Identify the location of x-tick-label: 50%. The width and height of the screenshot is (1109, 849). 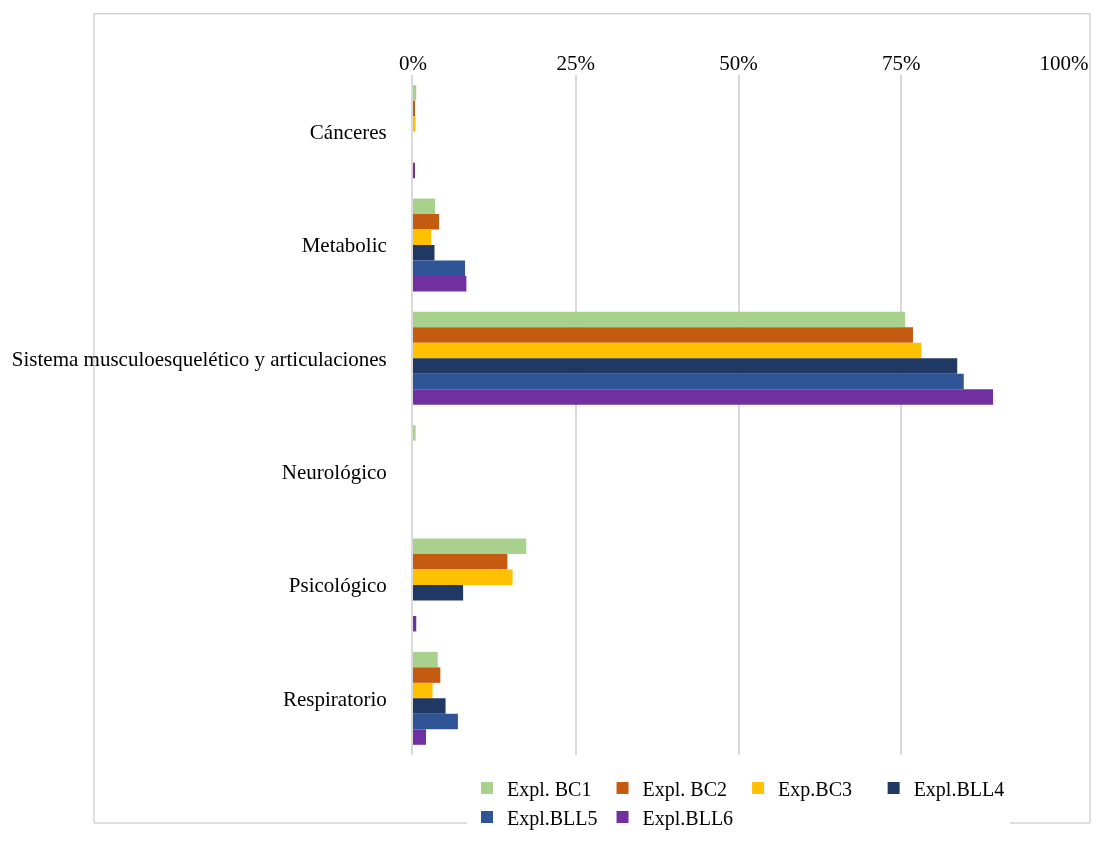
(738, 62).